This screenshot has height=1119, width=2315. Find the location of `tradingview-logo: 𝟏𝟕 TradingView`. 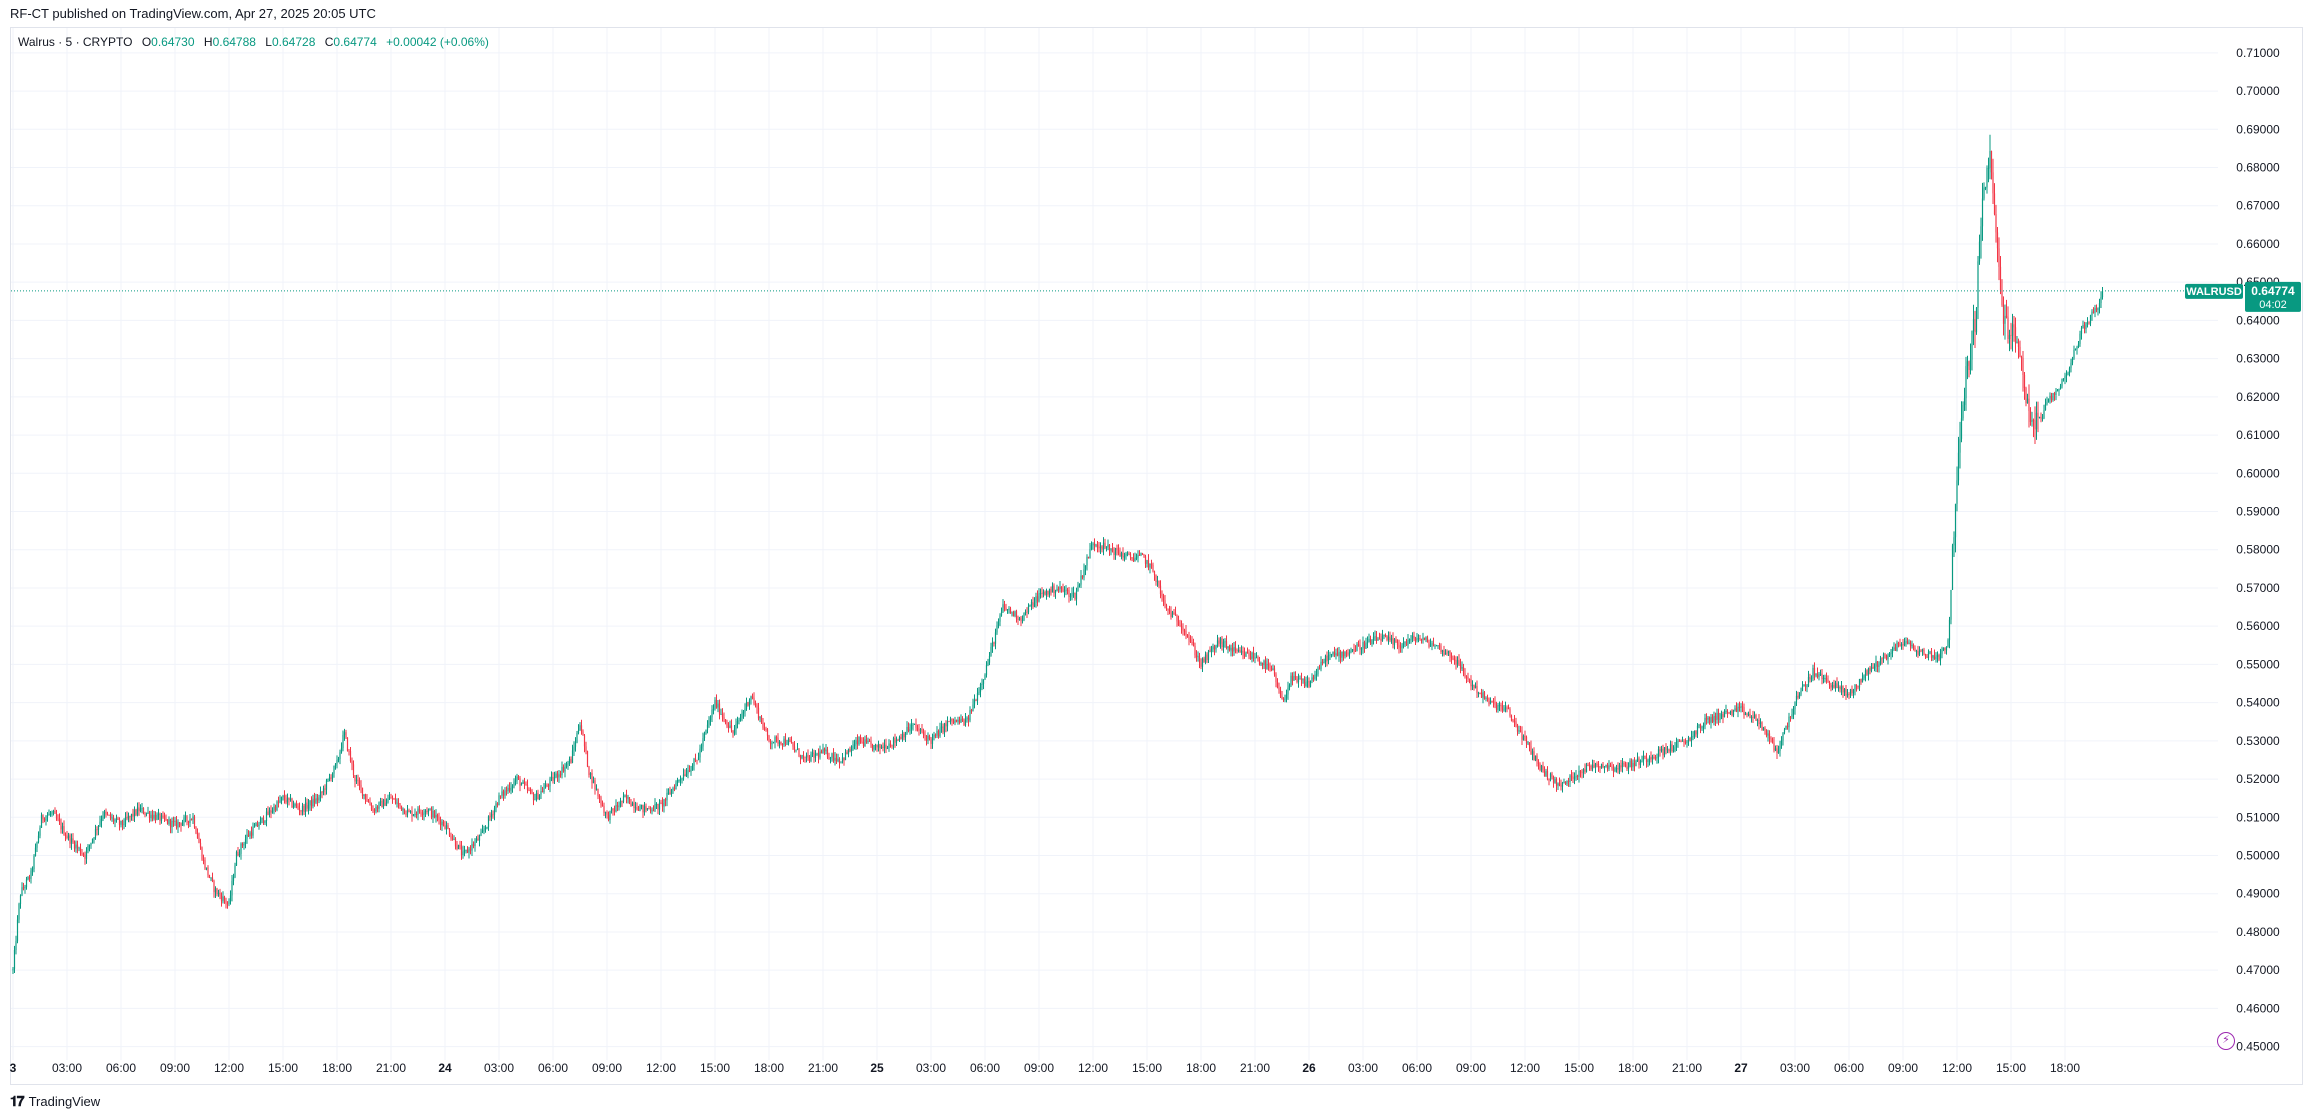

tradingview-logo: 𝟏𝟕 TradingView is located at coordinates (55, 1101).